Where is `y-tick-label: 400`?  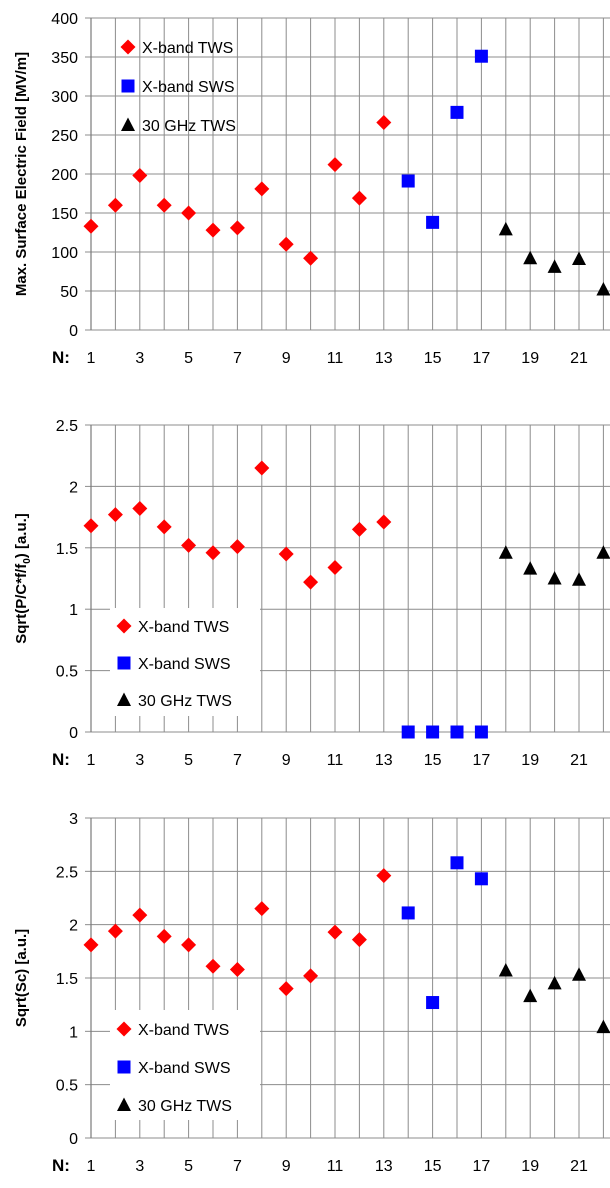
y-tick-label: 400 is located at coordinates (64, 19).